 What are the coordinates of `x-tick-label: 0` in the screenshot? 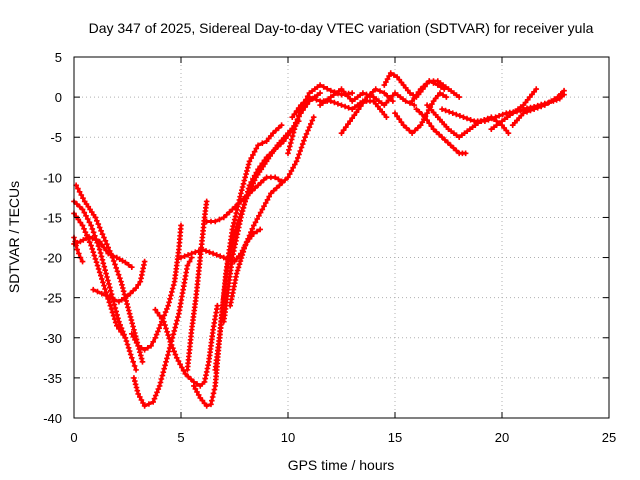 It's located at (73, 437).